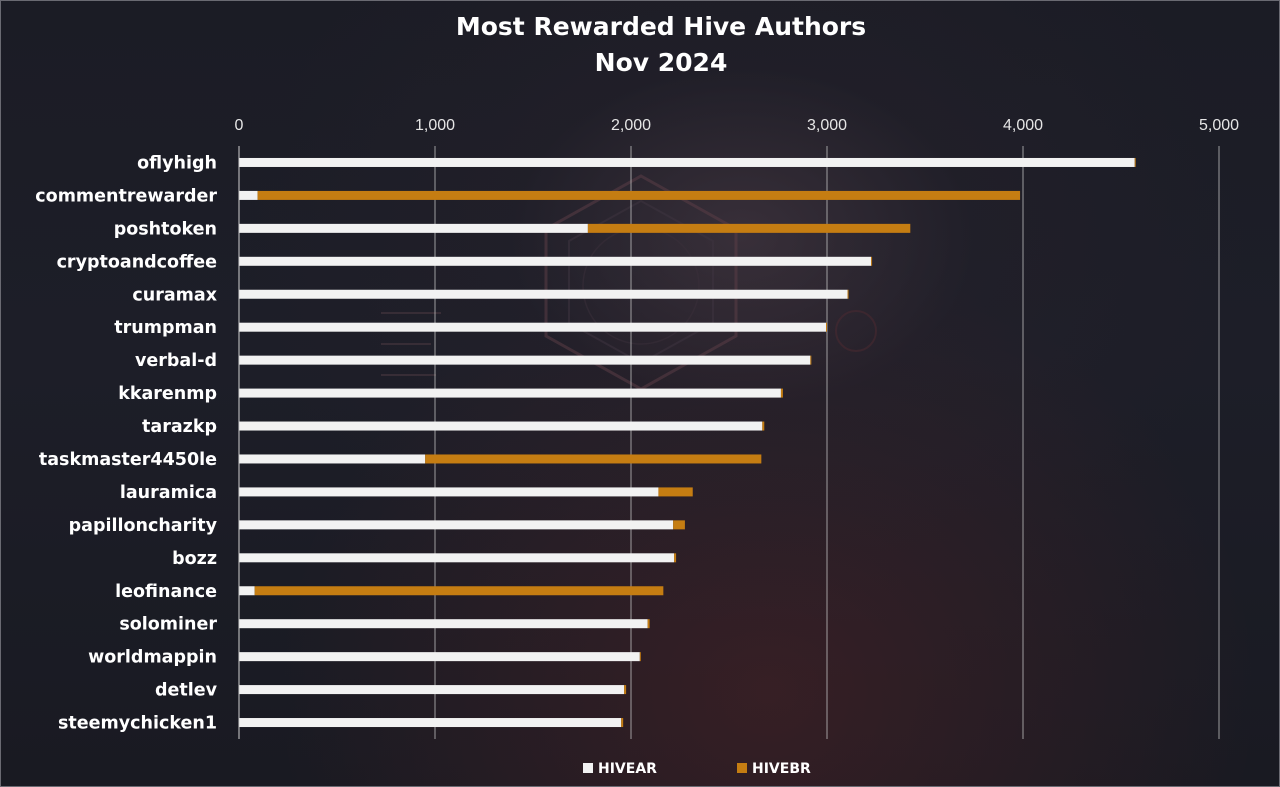 The width and height of the screenshot is (1280, 787). Describe the element at coordinates (152, 658) in the screenshot. I see `category-label: worldmappin` at that location.